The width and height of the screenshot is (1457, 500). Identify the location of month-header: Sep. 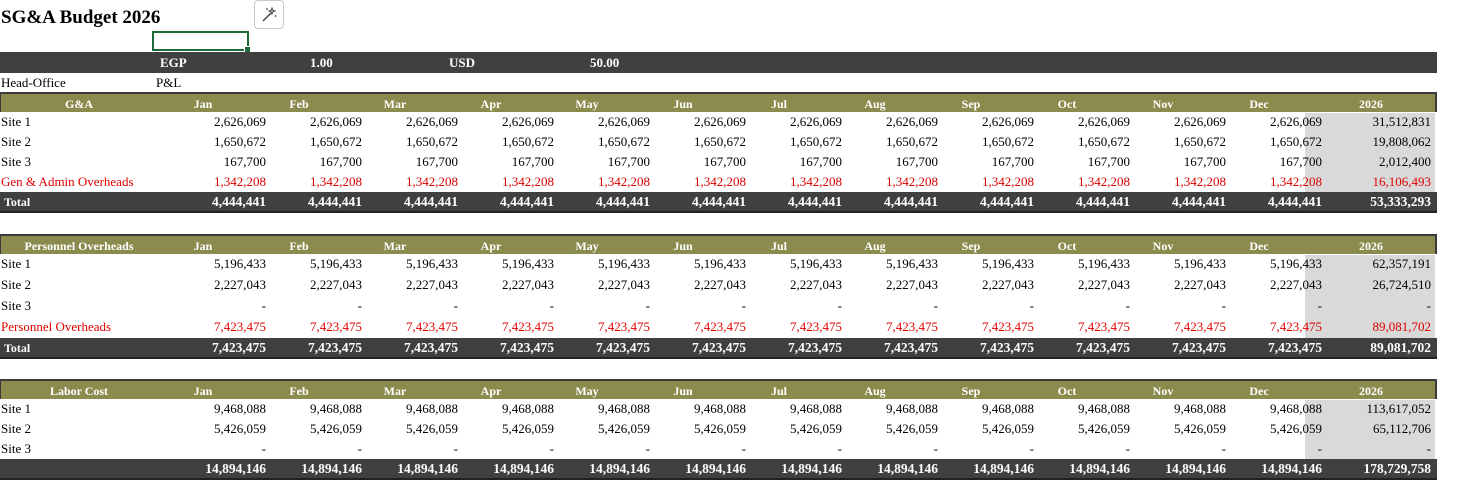
(971, 391).